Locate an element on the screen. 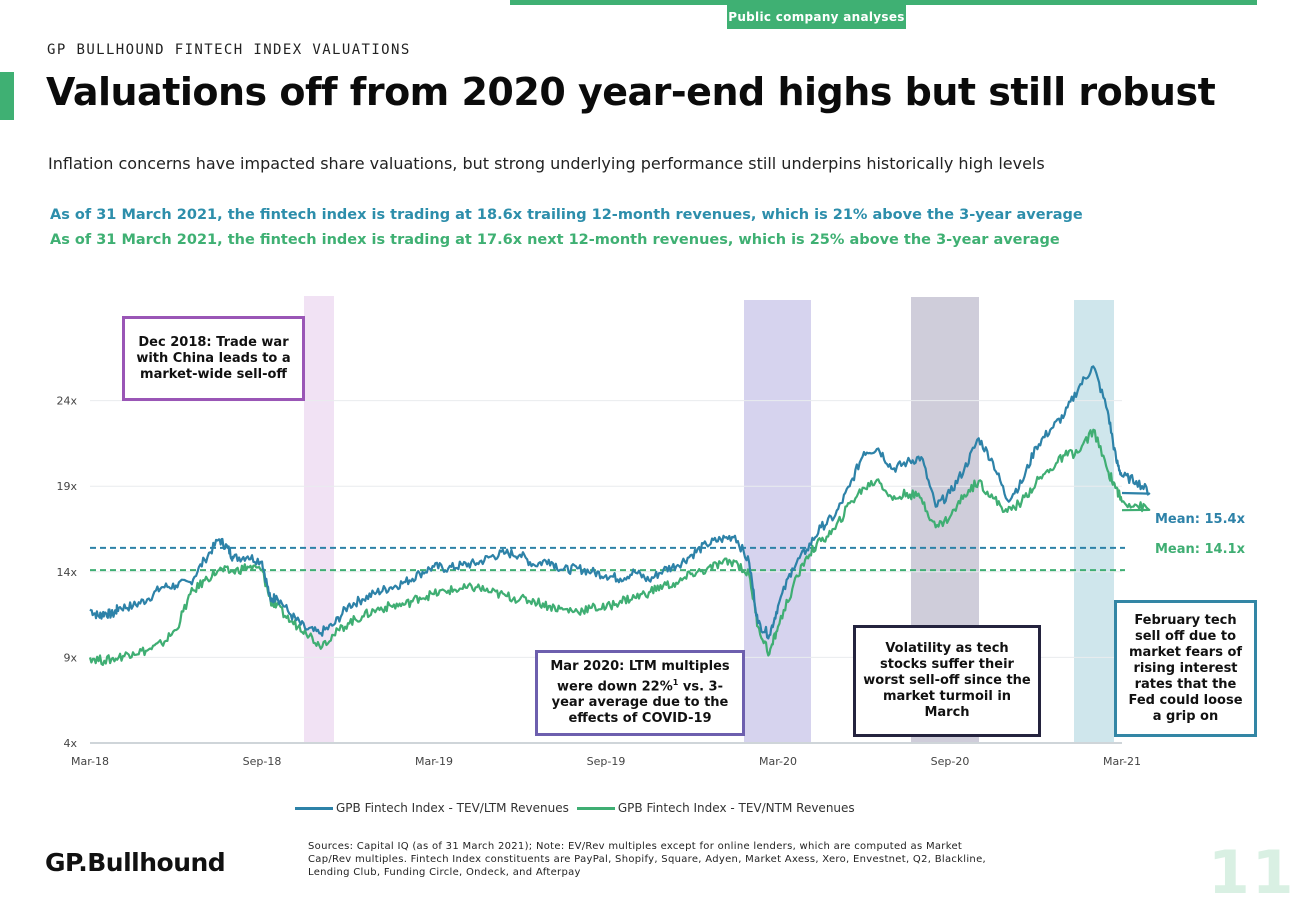 This screenshot has height=908, width=1300. title-accent-bar is located at coordinates (7, 96).